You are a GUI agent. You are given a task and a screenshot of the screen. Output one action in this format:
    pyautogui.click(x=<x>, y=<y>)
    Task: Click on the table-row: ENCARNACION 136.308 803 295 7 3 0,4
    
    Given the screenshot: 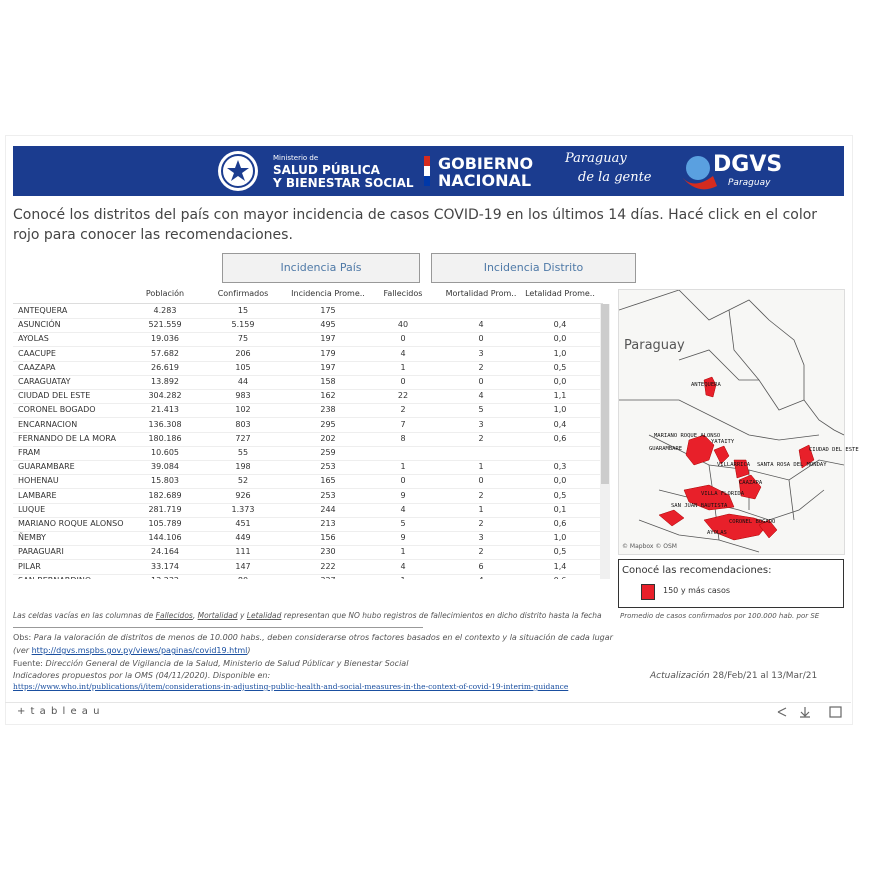 What is the action you would take?
    pyautogui.click(x=306, y=425)
    